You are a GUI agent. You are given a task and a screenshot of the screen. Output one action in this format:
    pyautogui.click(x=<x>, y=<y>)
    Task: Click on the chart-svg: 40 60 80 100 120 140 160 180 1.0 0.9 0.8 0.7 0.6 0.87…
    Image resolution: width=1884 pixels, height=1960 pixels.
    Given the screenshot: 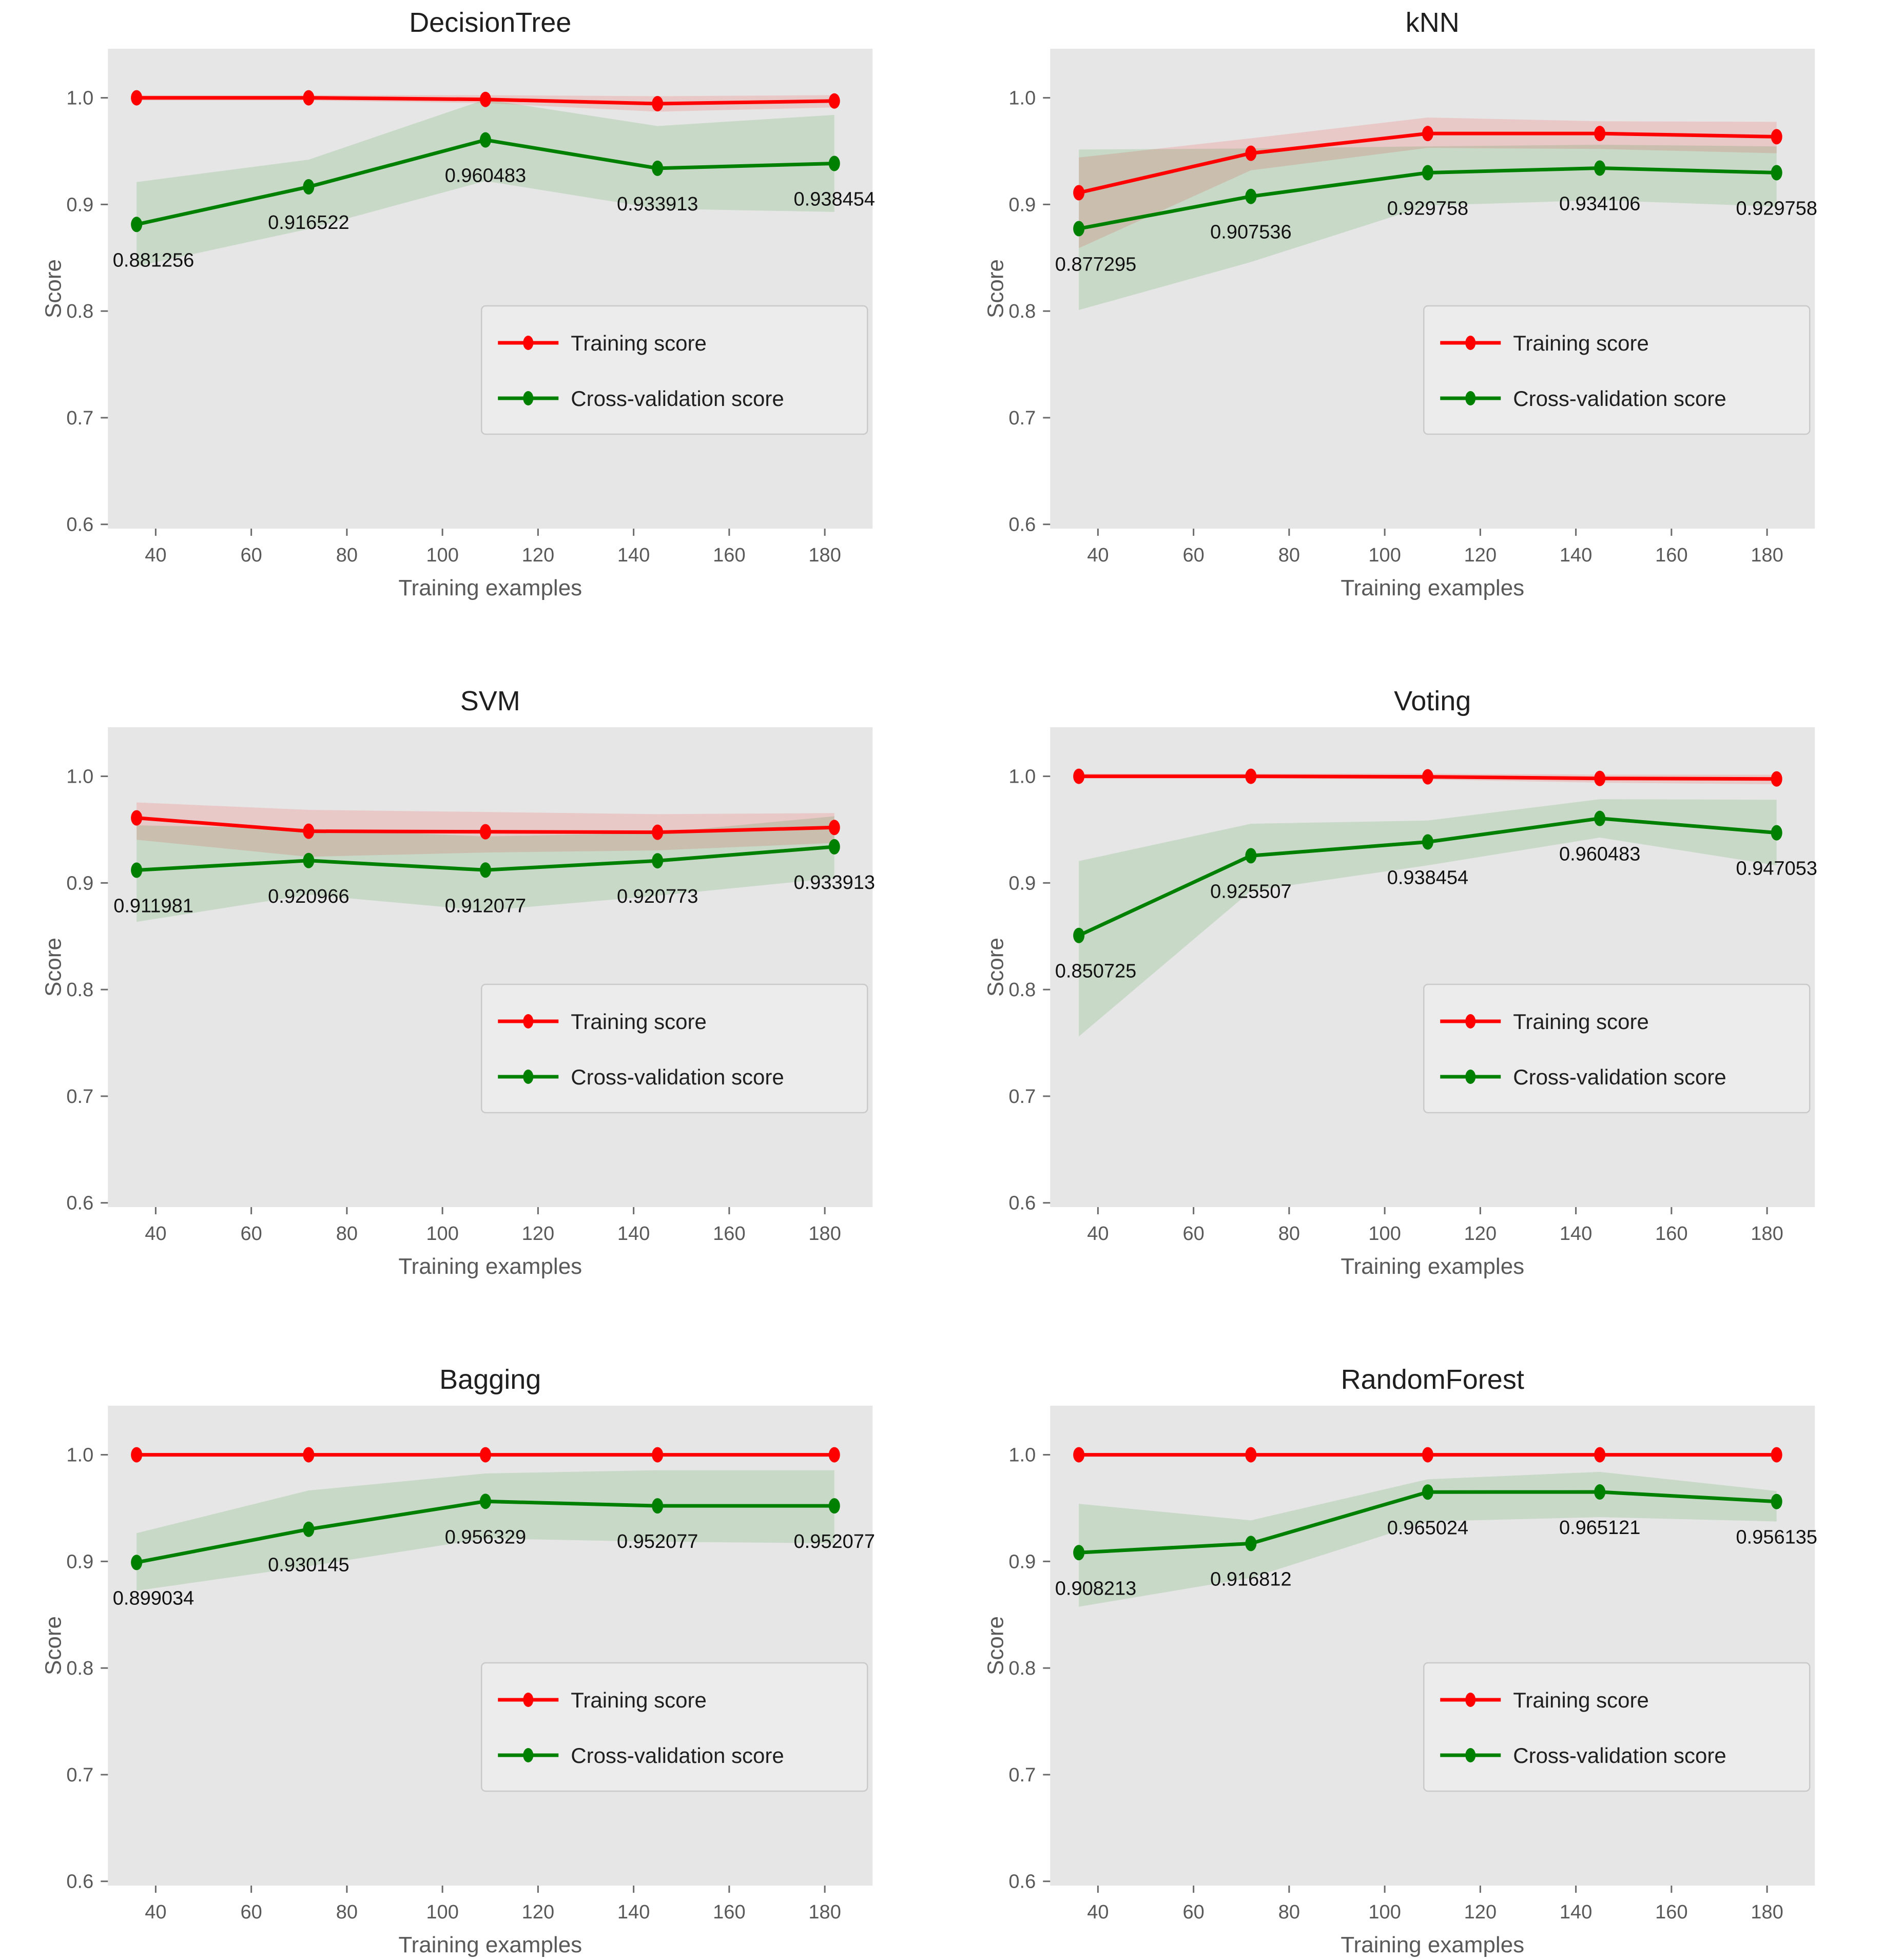 What is the action you would take?
    pyautogui.click(x=1400, y=303)
    